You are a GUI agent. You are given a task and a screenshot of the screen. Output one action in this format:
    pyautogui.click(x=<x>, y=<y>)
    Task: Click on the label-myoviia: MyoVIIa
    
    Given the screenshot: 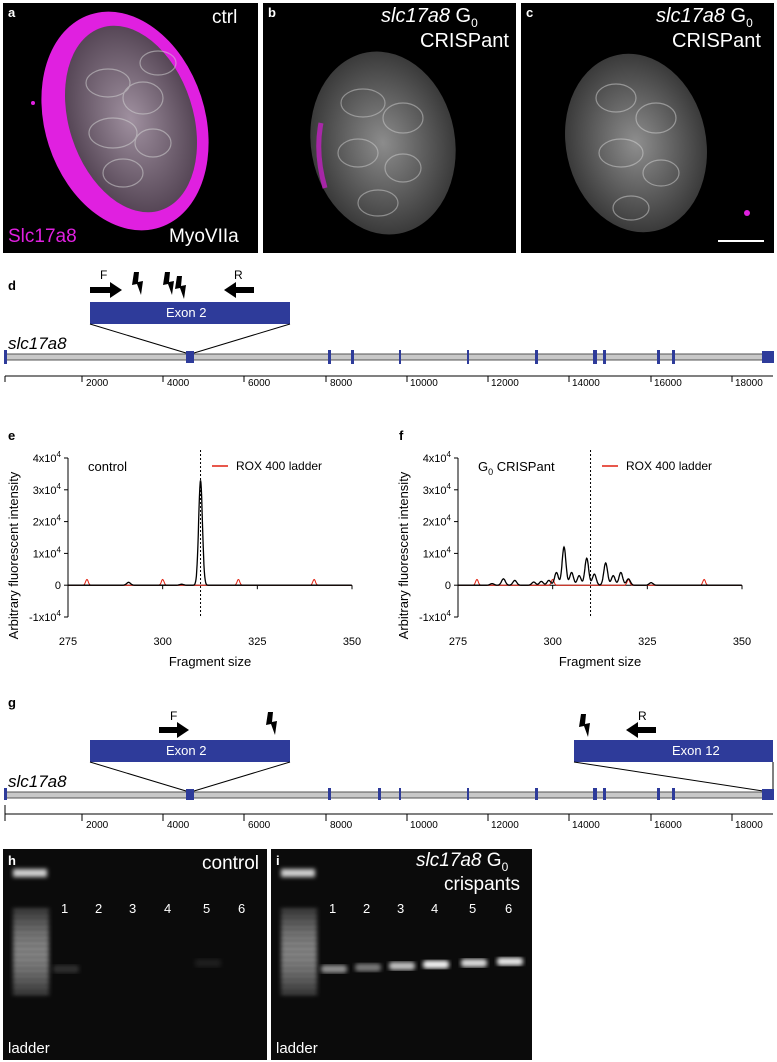 What is the action you would take?
    pyautogui.click(x=204, y=236)
    